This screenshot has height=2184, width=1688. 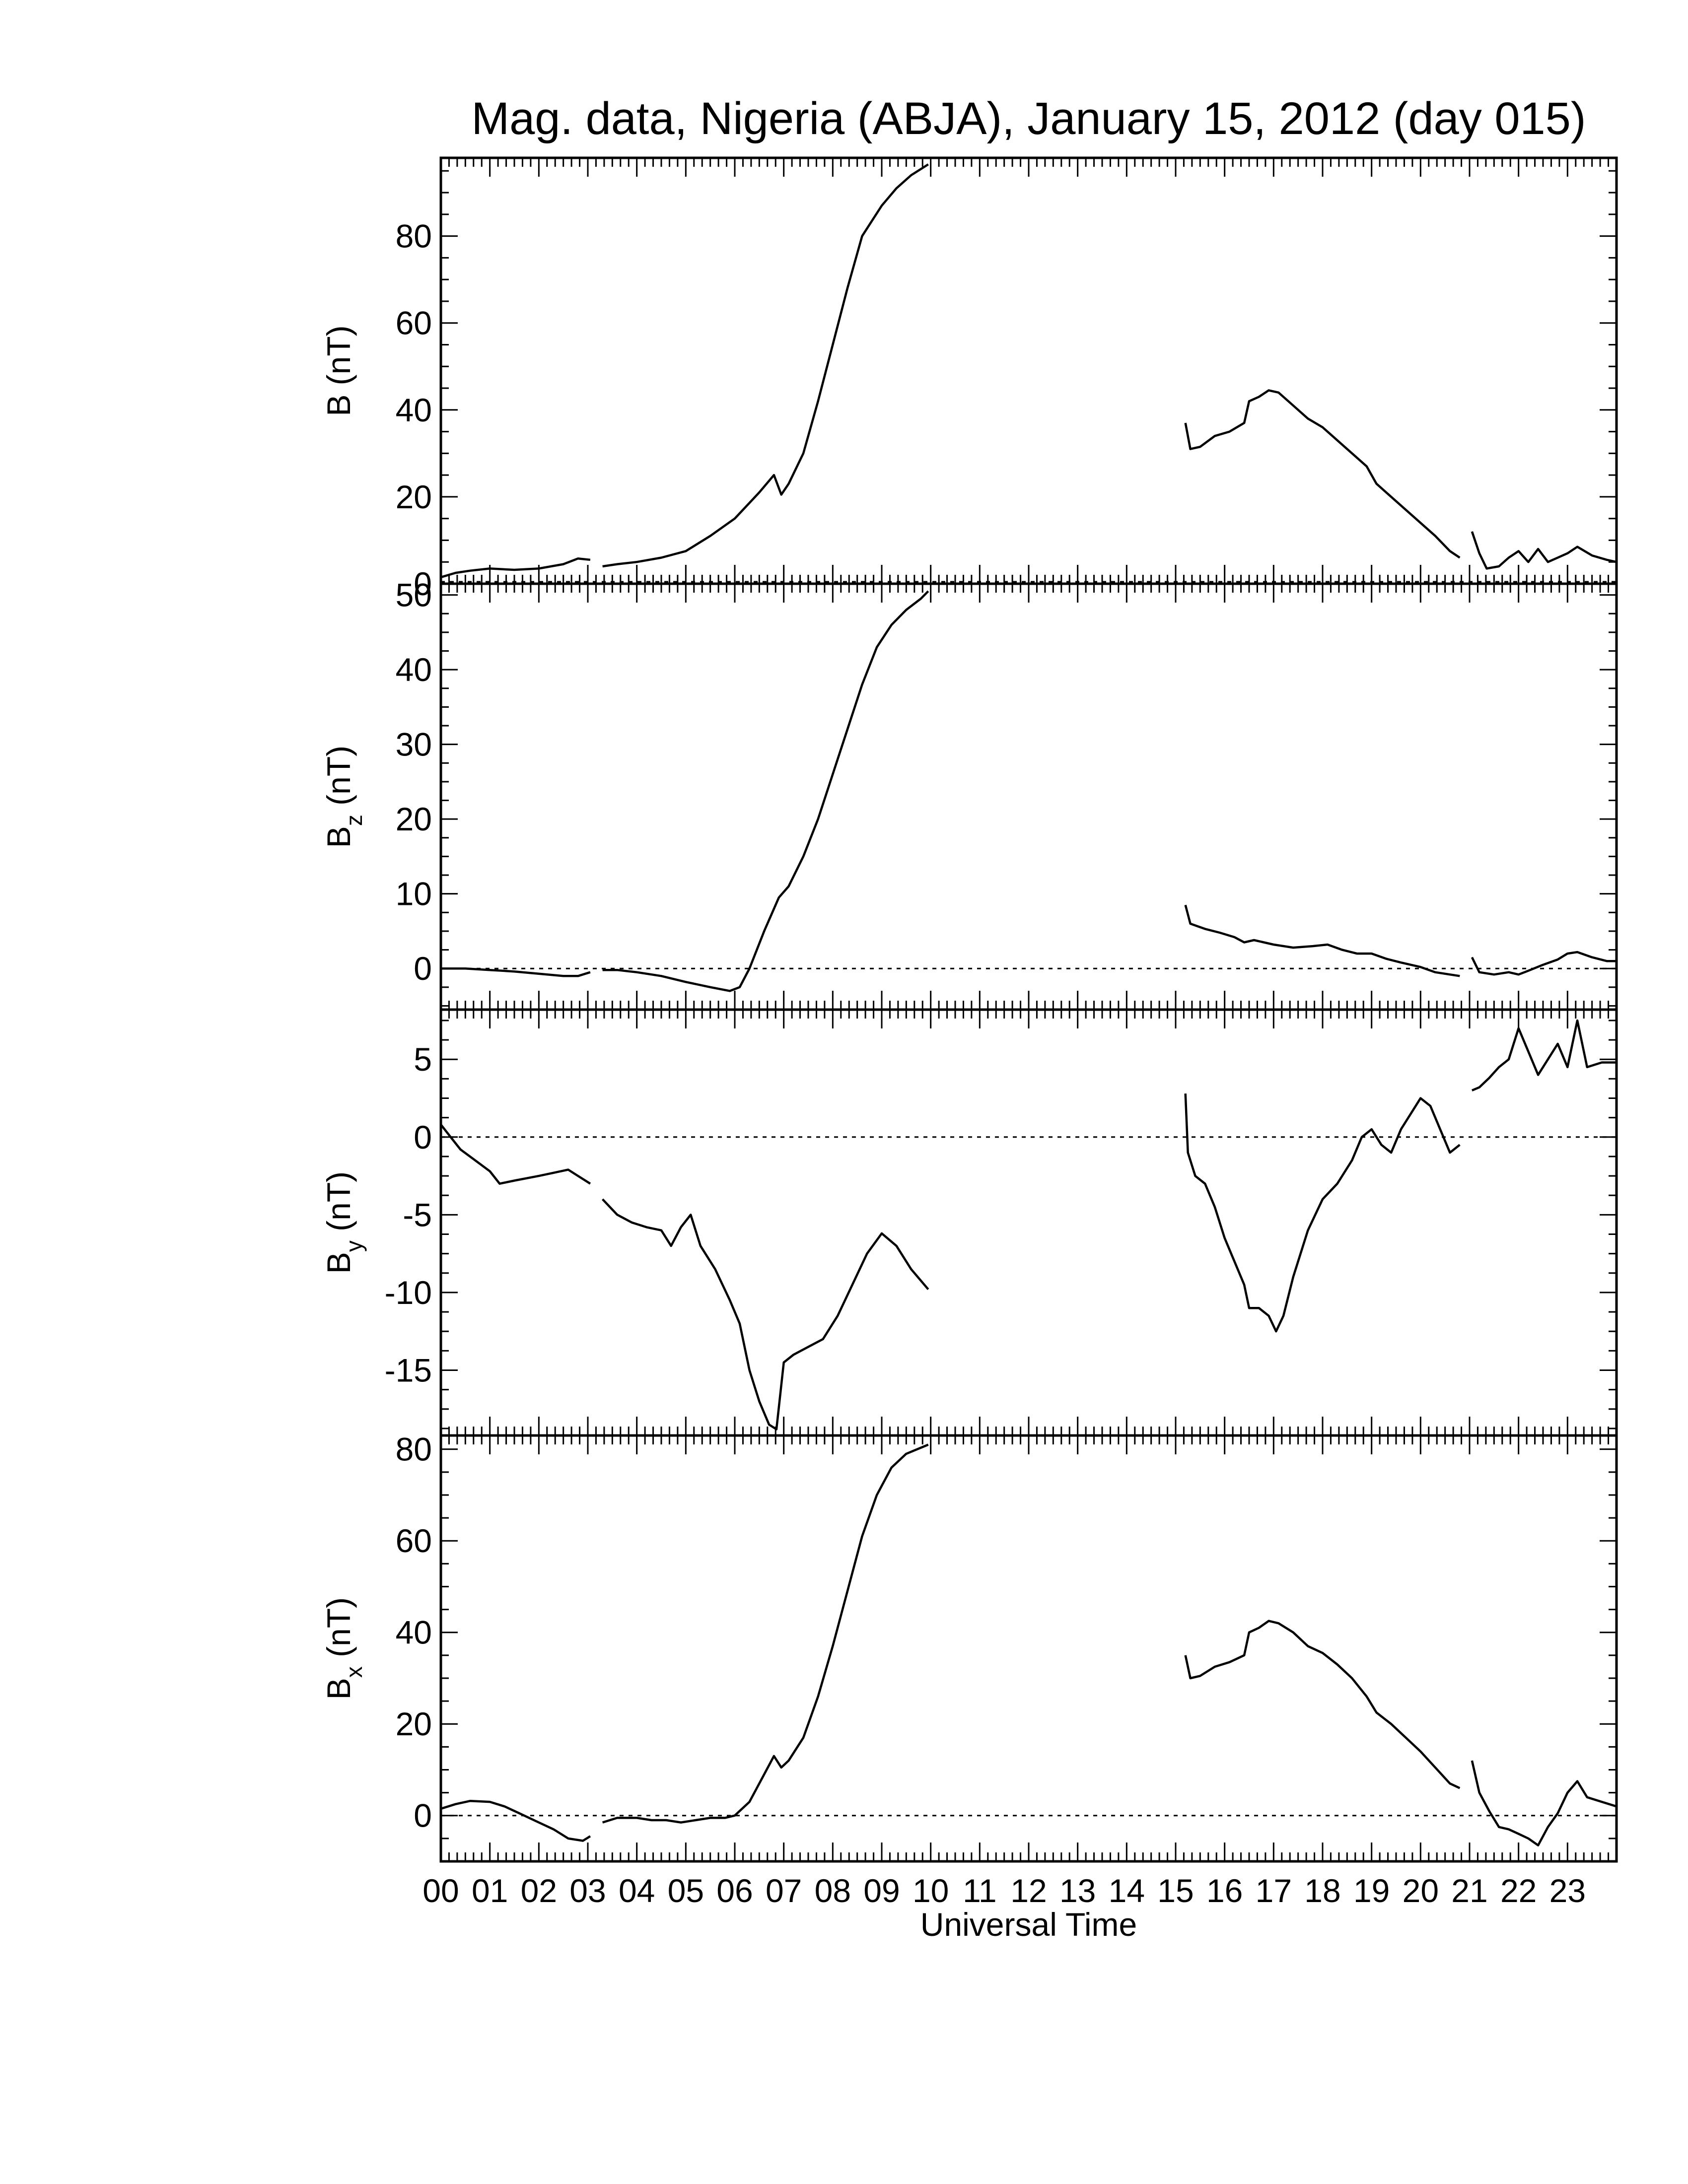 I want to click on y-axis-label-Bz: Bz (nT), so click(x=343, y=797).